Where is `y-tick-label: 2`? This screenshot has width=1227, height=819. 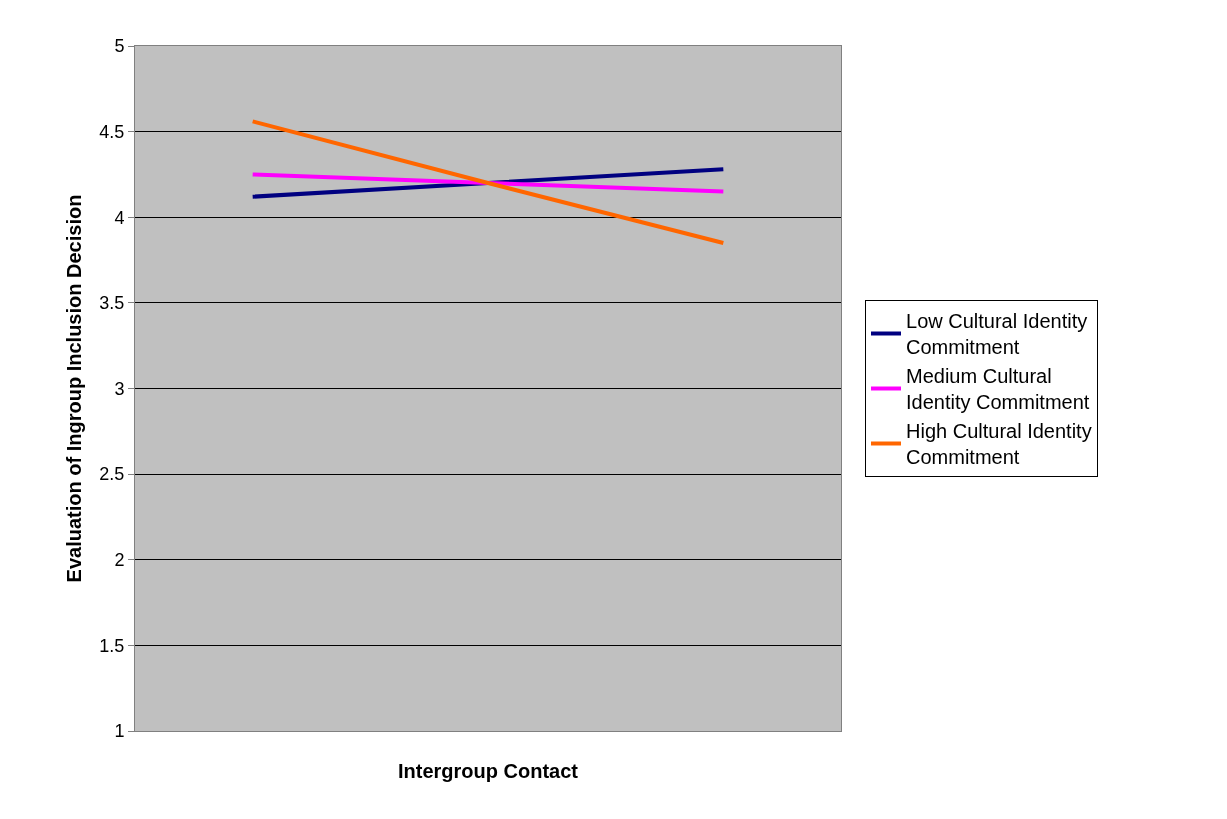 y-tick-label: 2 is located at coordinates (119, 560).